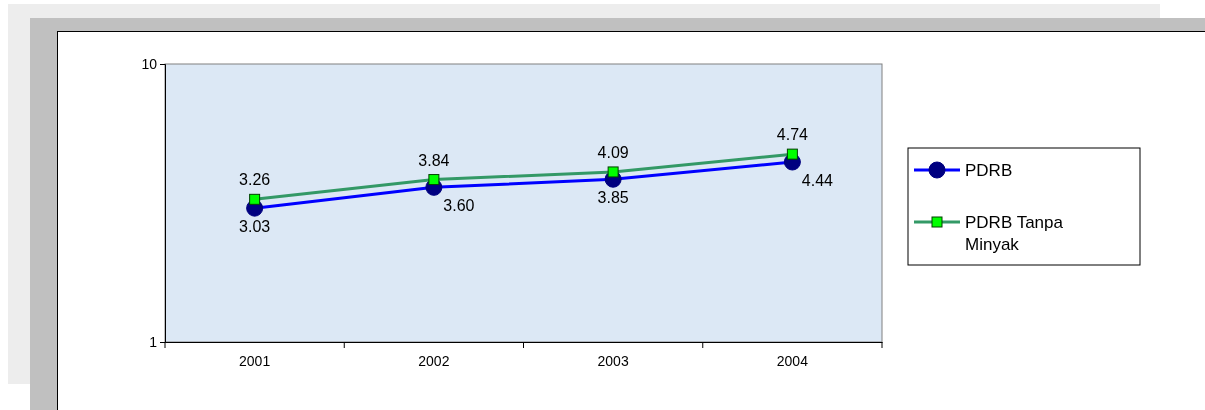 The width and height of the screenshot is (1205, 410). Describe the element at coordinates (613, 152) in the screenshot. I see `data-label: 4.09` at that location.